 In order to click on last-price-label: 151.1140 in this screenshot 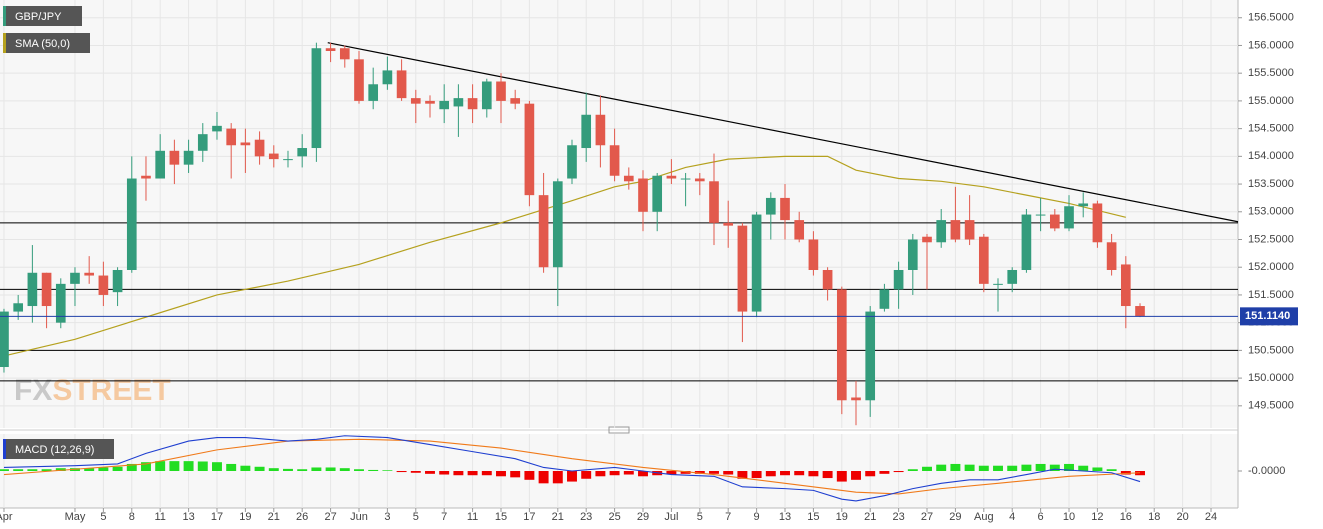, I will do `click(1267, 316)`.